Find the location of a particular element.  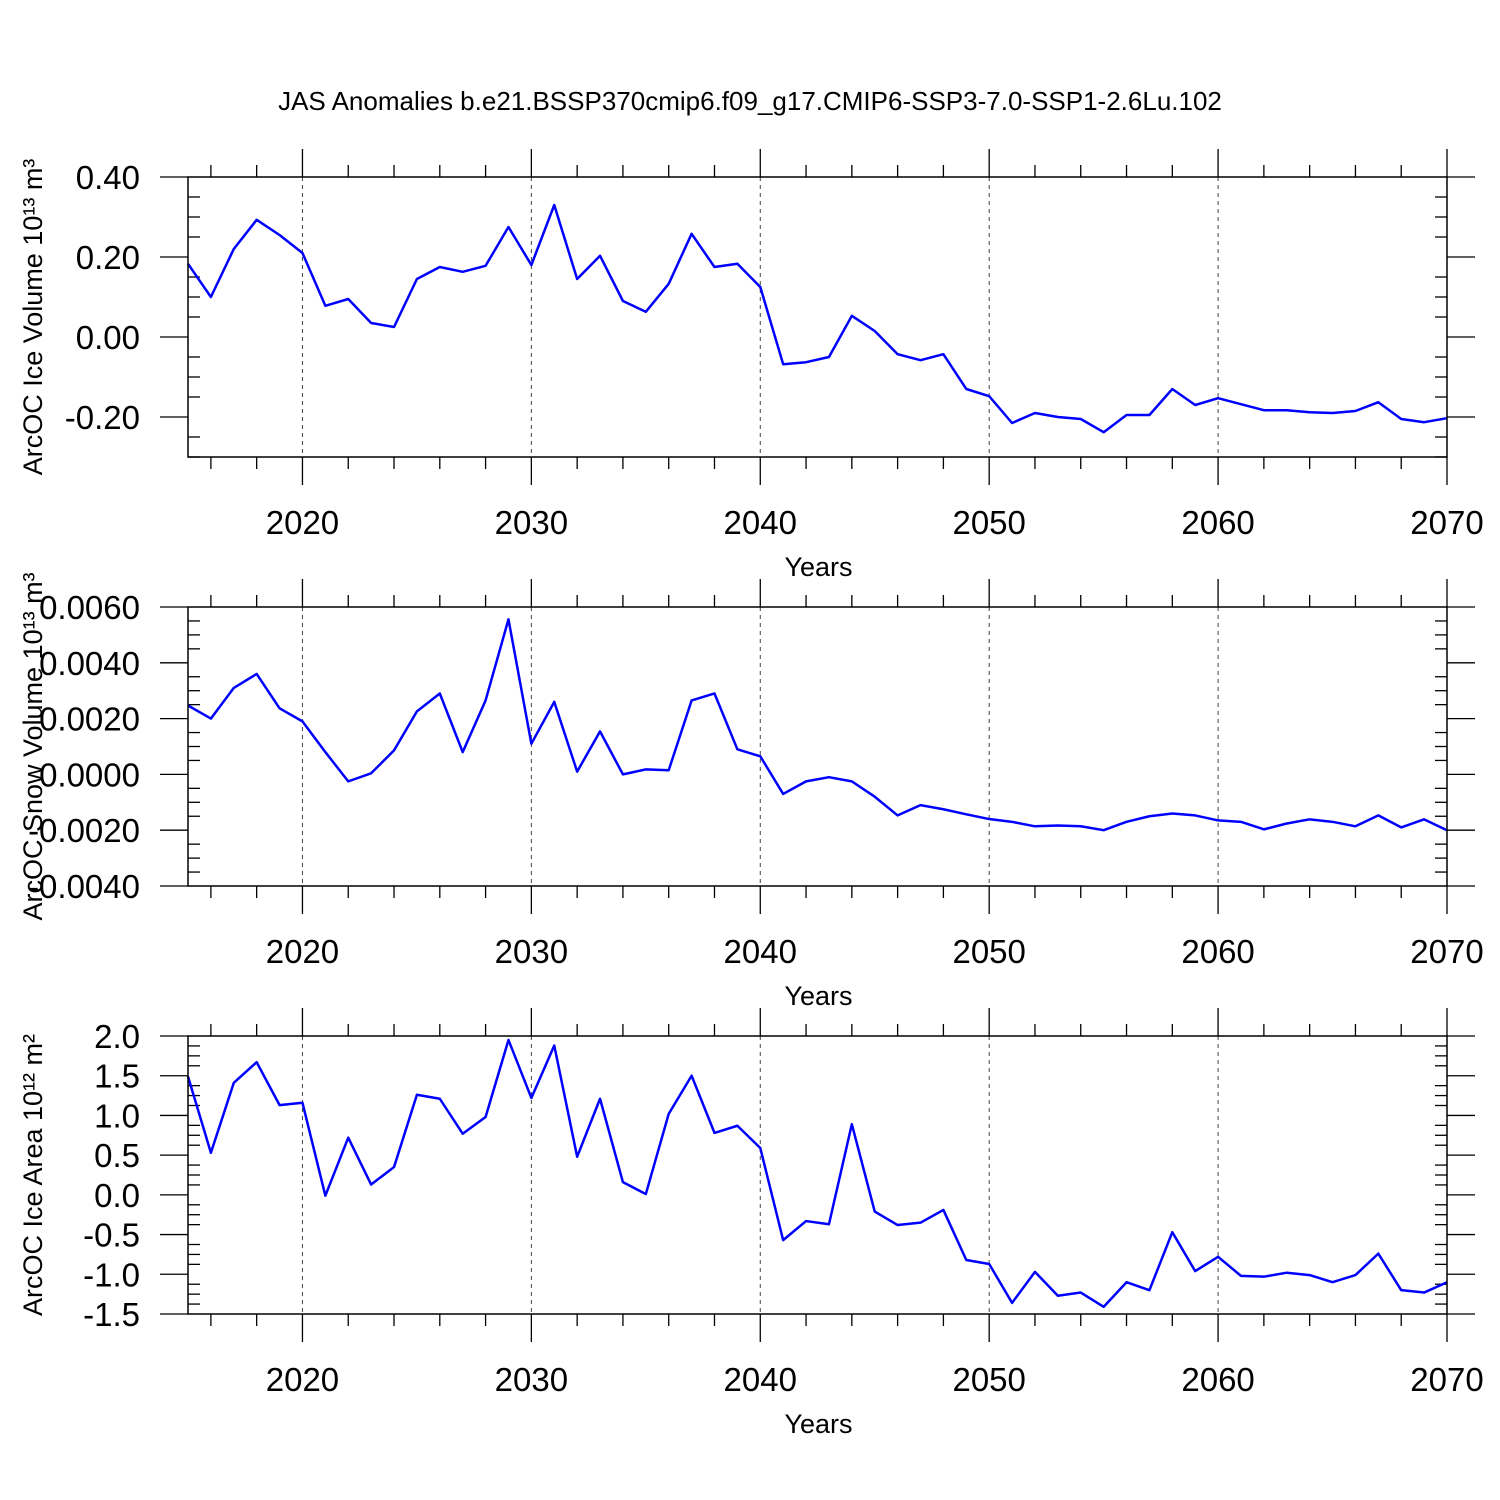

y-tick-label: -1.5 is located at coordinates (111, 1314).